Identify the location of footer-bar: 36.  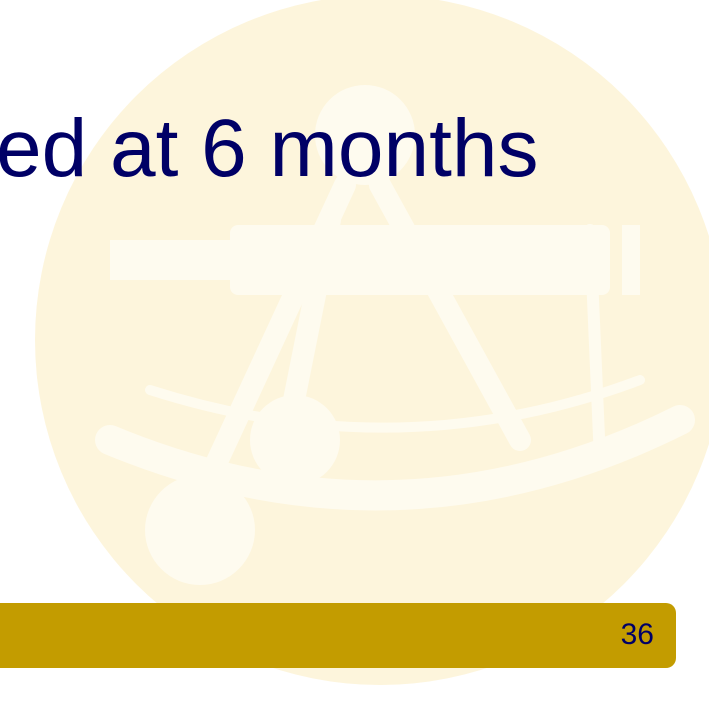
(338, 635).